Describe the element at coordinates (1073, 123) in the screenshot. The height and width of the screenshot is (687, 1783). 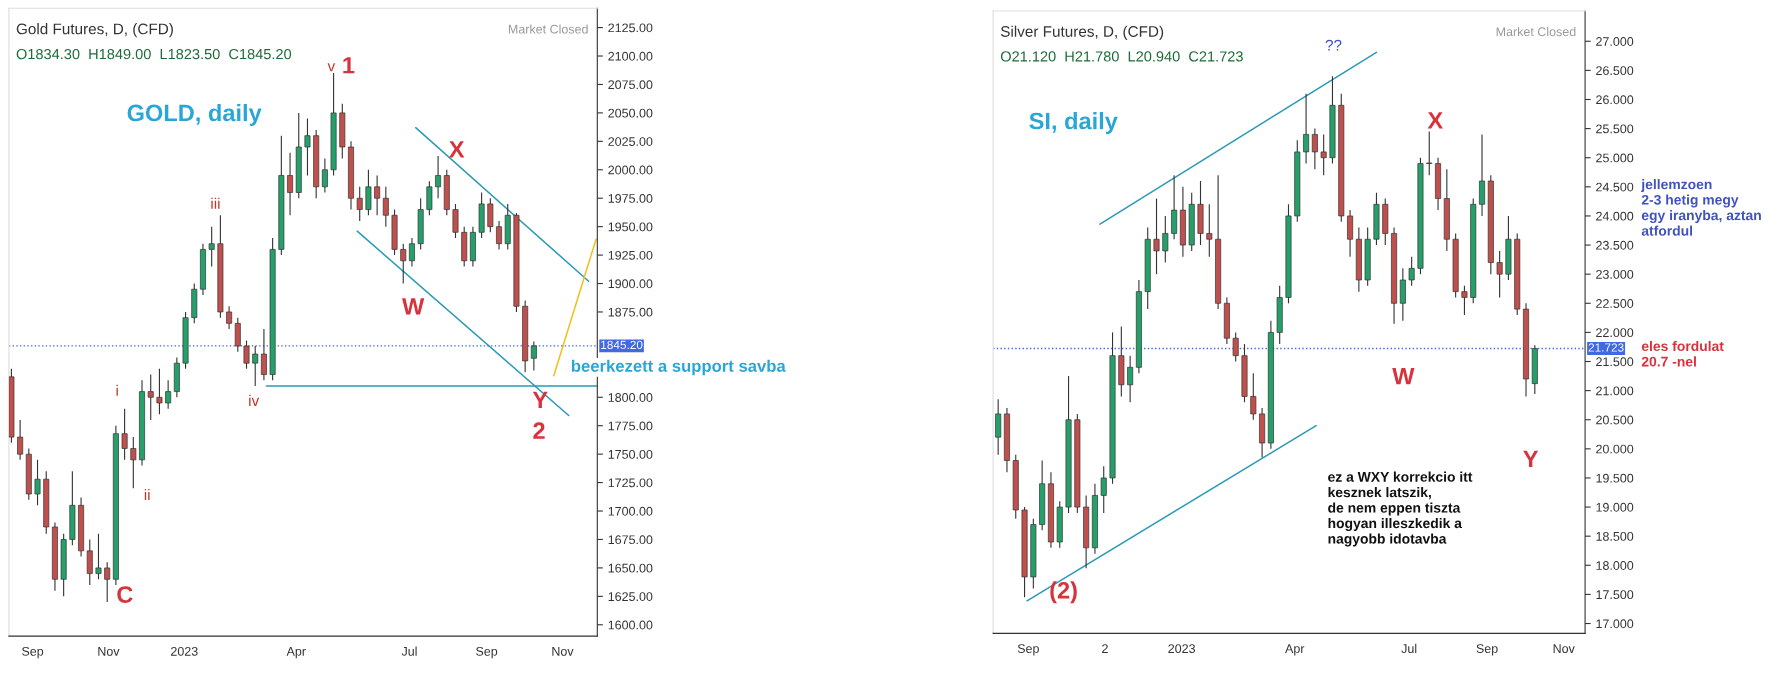
I see `annotation: SI, daily` at that location.